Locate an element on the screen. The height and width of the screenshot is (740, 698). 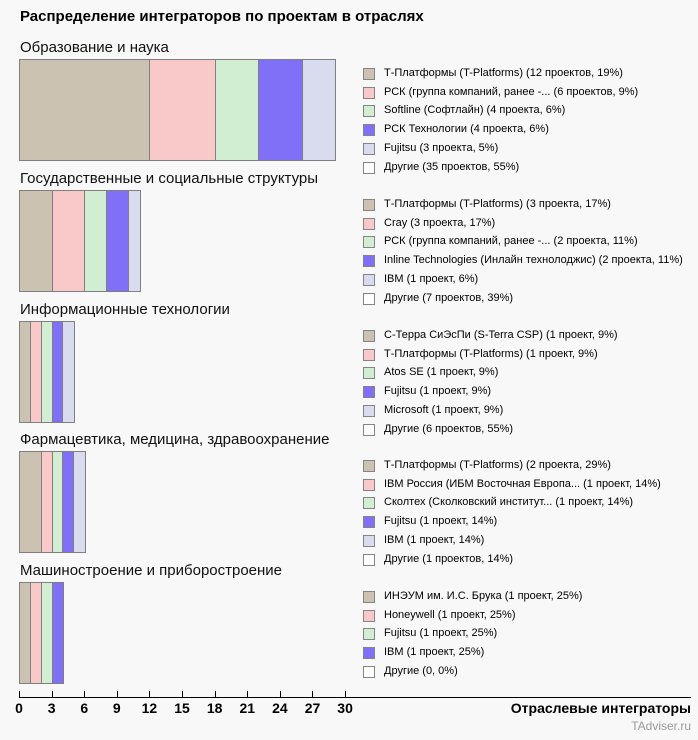
x-axis-line is located at coordinates (355, 697).